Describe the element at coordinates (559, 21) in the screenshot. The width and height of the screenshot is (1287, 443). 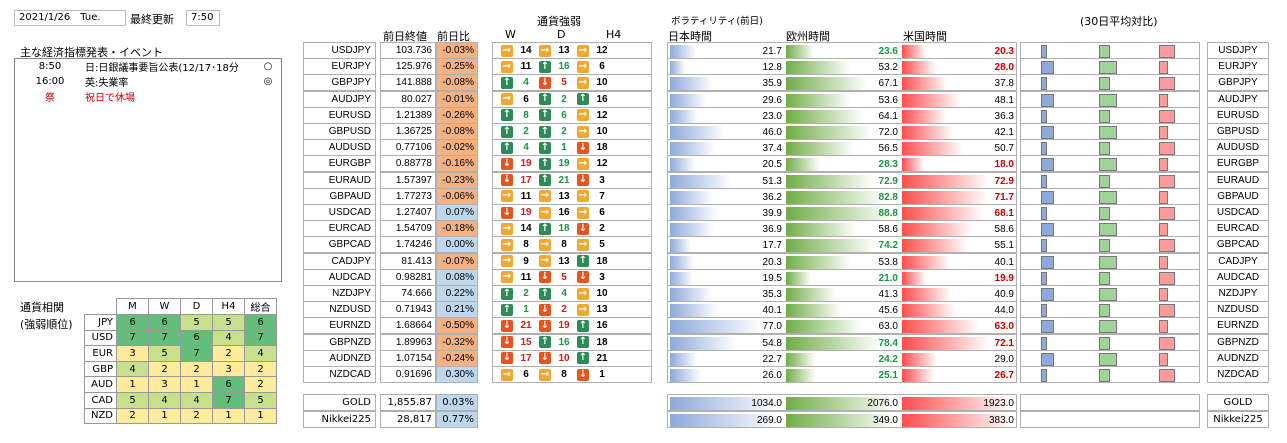
I see `col-strength: 通貨強弱` at that location.